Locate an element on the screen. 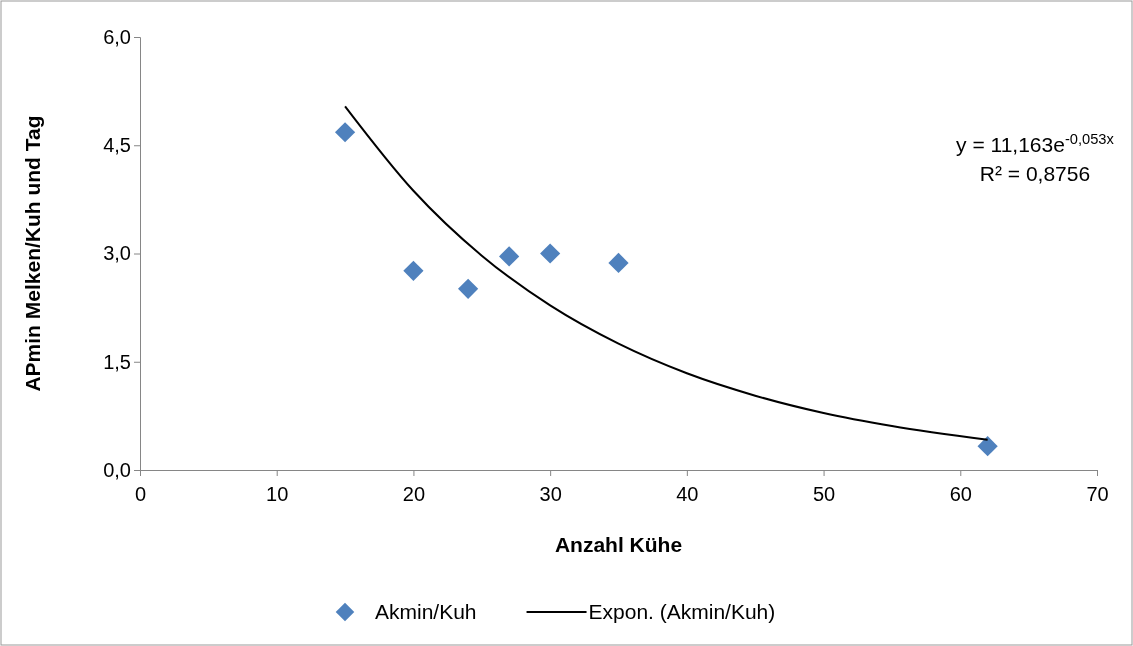 The image size is (1133, 646). y-tick-label: 1,5 is located at coordinates (117, 361).